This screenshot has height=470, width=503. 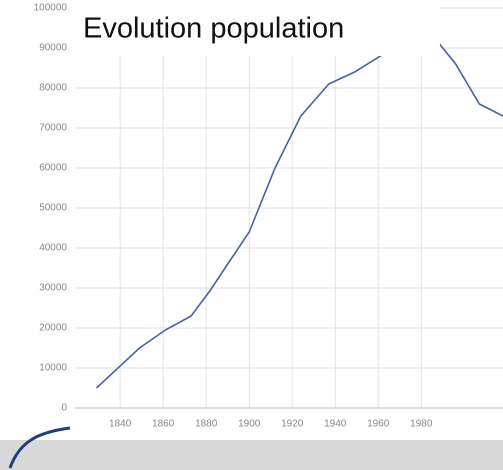 I want to click on y-tick-label: 50000, so click(x=53, y=208).